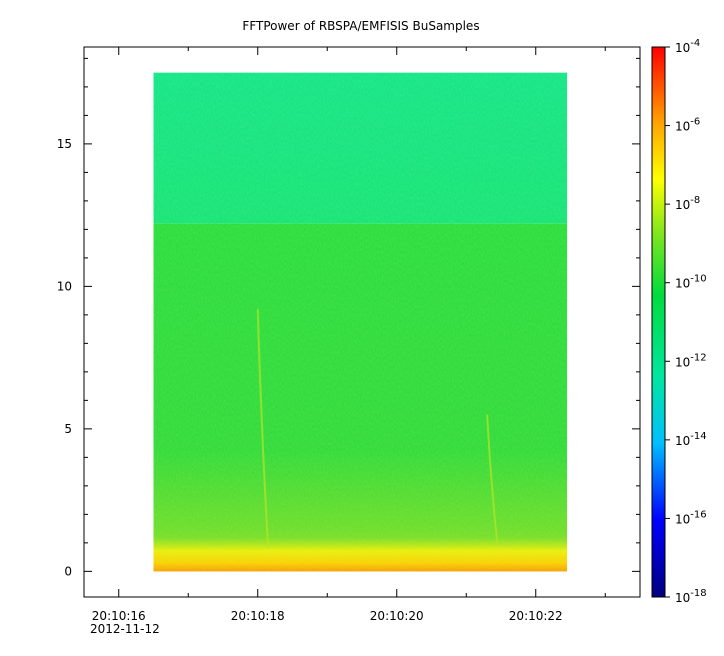  Describe the element at coordinates (64, 286) in the screenshot. I see `y-tick-label: 10` at that location.